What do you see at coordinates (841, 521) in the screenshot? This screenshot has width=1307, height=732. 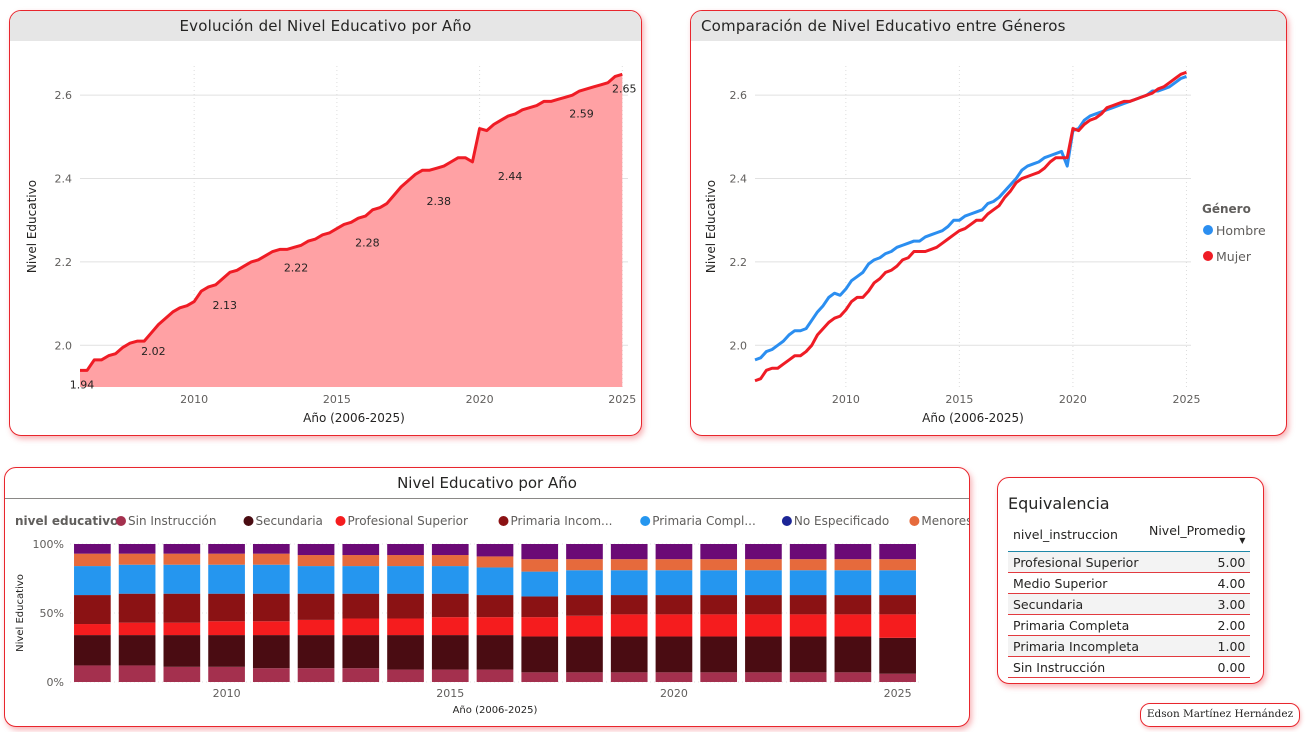 I see `legend-label: No Especificado` at bounding box center [841, 521].